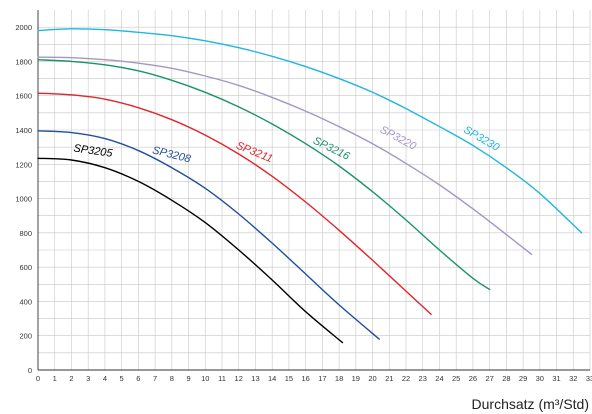 The image size is (592, 414). What do you see at coordinates (23, 130) in the screenshot?
I see `y-tick-label: 1400` at bounding box center [23, 130].